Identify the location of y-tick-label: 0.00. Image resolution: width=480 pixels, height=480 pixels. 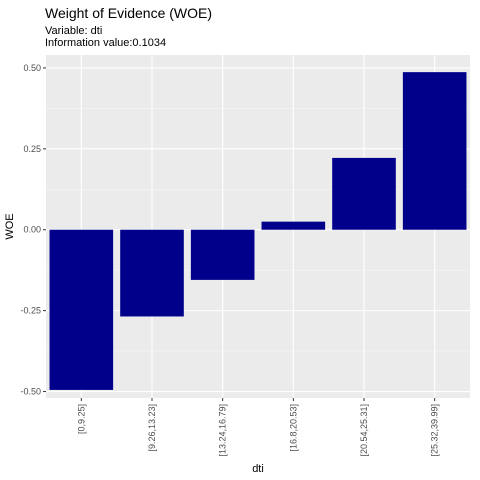
(32, 230).